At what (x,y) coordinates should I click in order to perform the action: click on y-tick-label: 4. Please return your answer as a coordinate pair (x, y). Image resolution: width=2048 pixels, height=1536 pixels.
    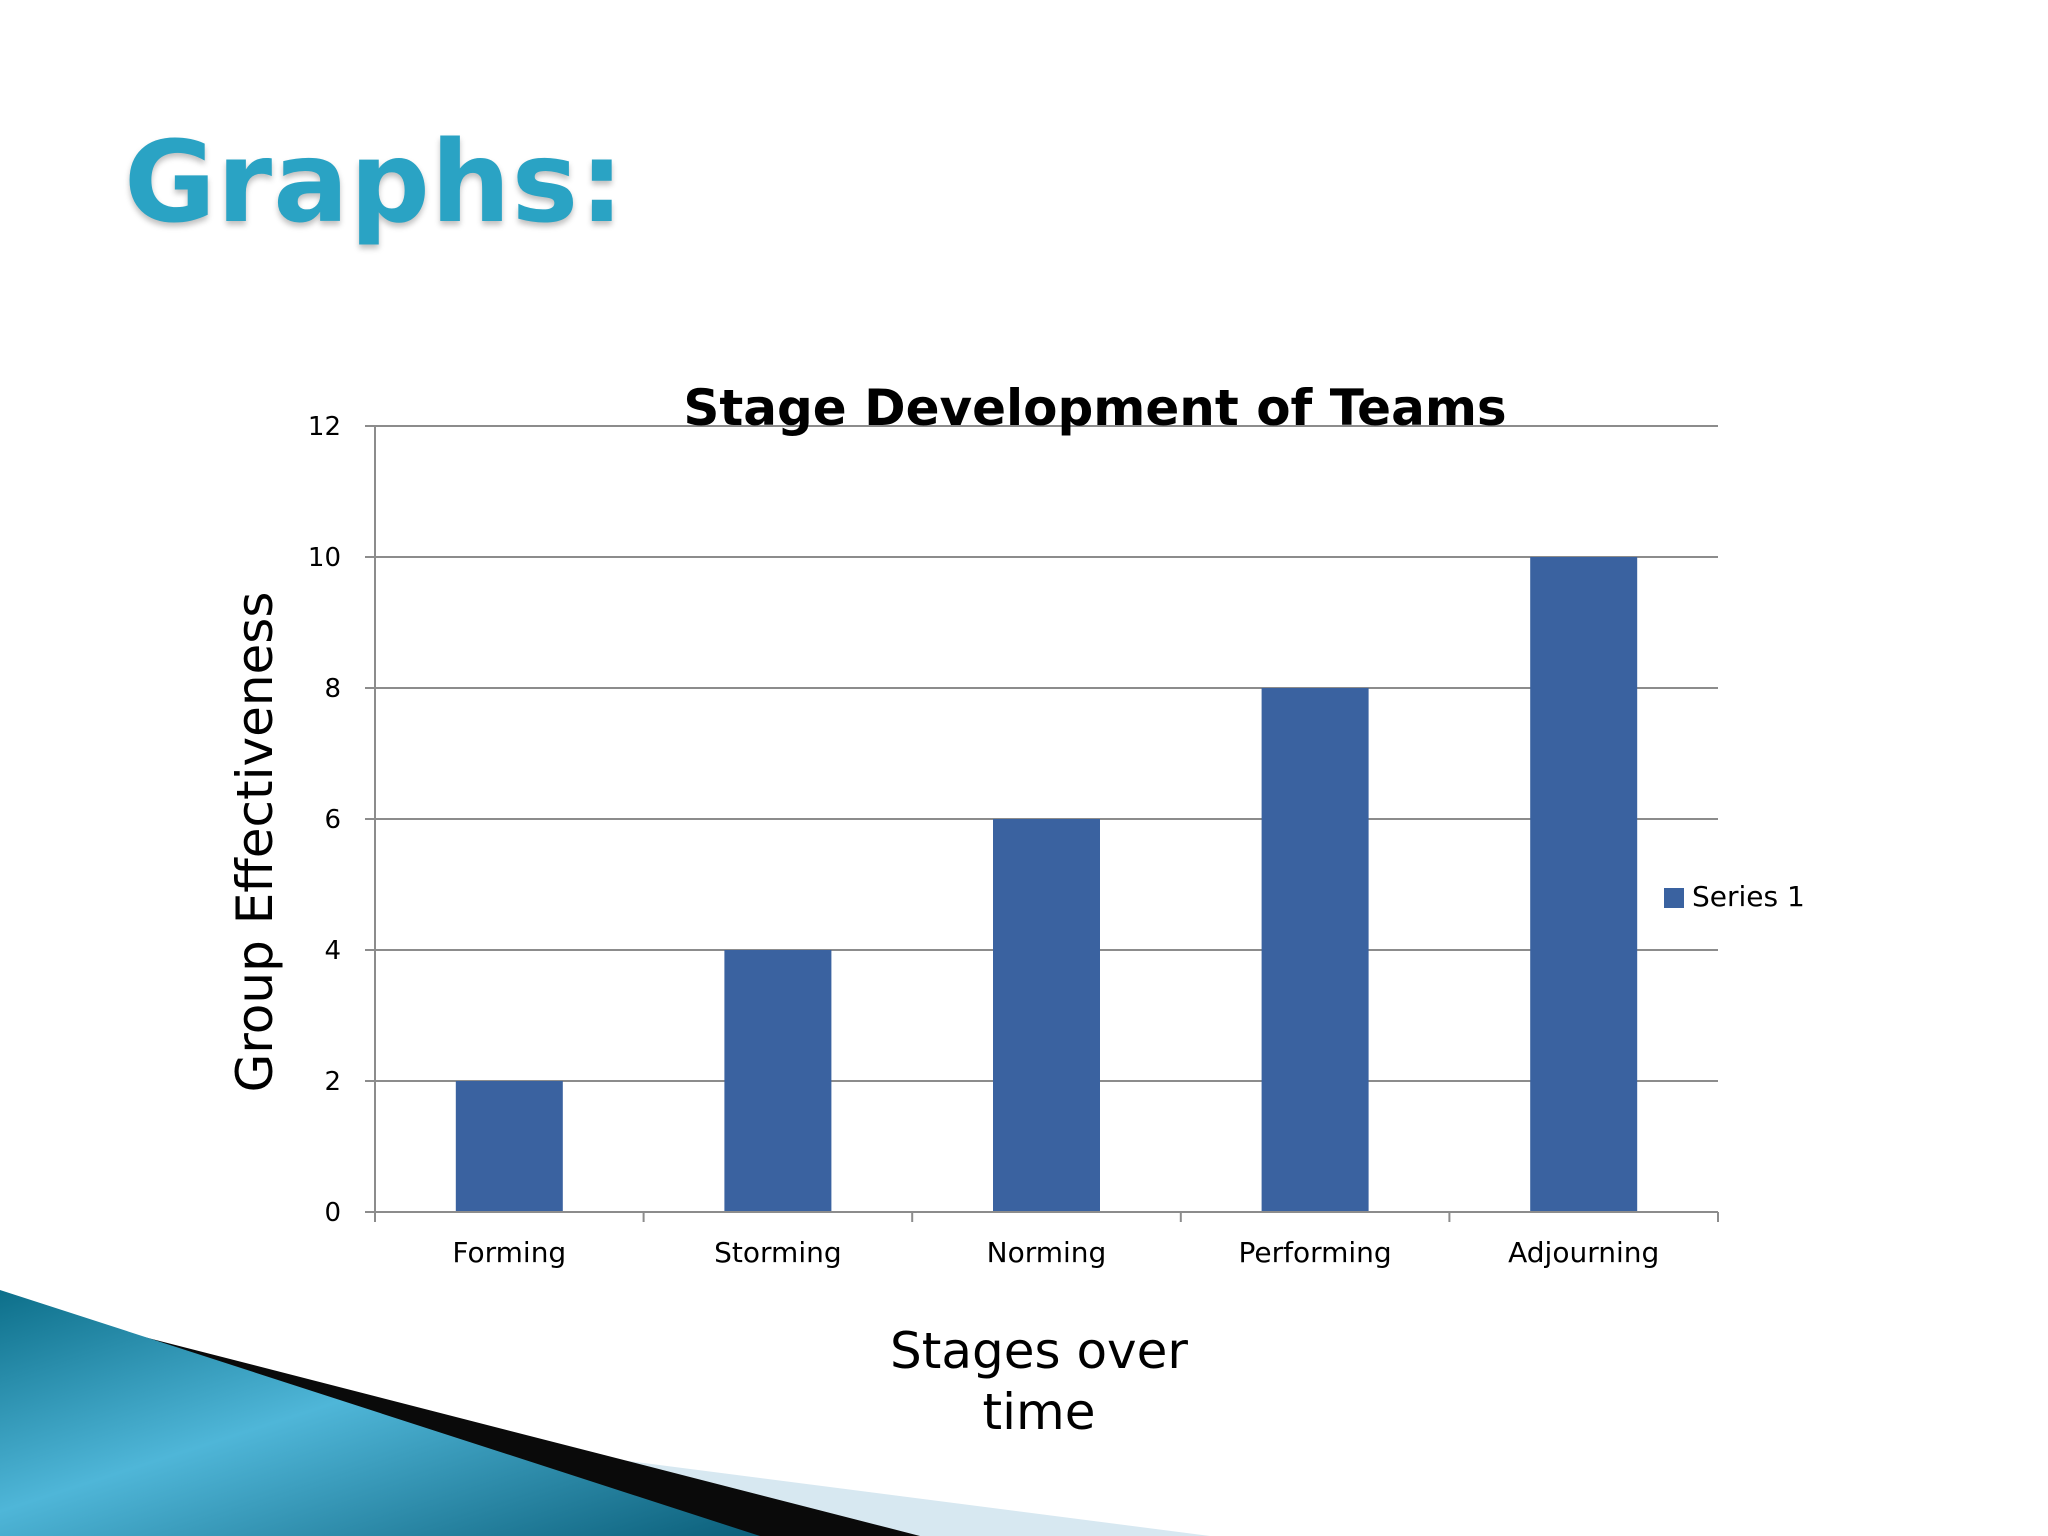
    Looking at the image, I should click on (332, 951).